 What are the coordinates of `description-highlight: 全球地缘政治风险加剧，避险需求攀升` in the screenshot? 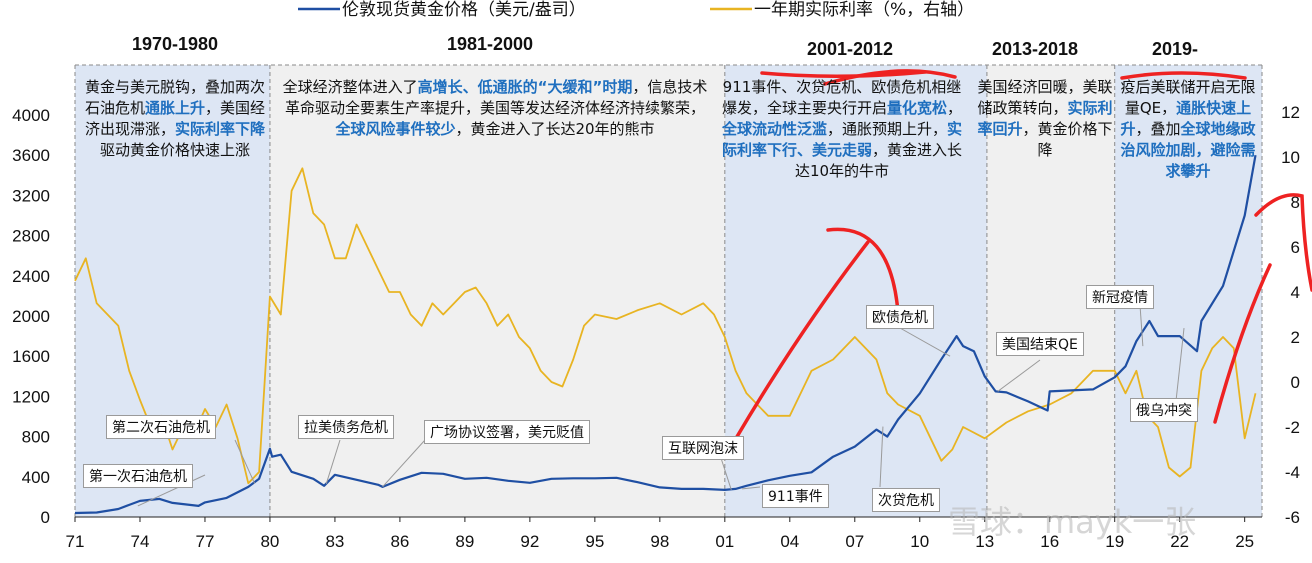 It's located at (1188, 150).